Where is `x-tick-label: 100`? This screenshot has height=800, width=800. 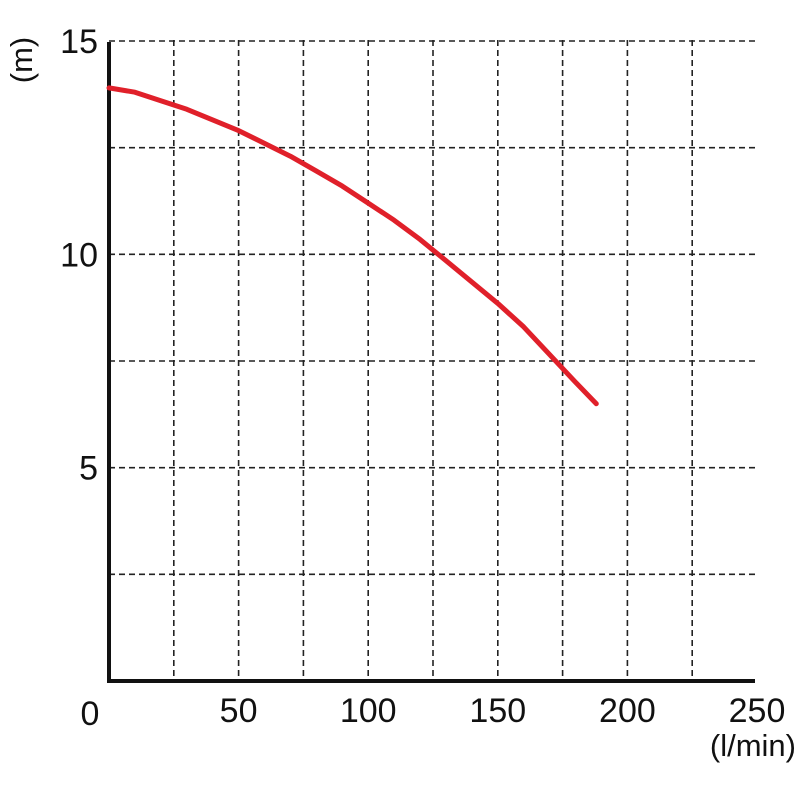
x-tick-label: 100 is located at coordinates (368, 711).